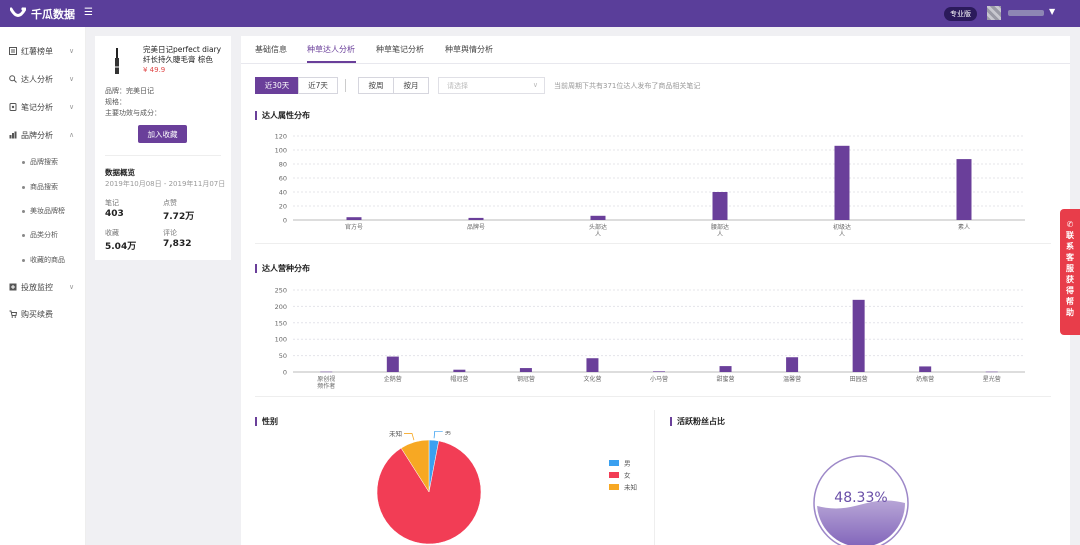  I want to click on sidebar-item-label: 投放监控, so click(37, 287).